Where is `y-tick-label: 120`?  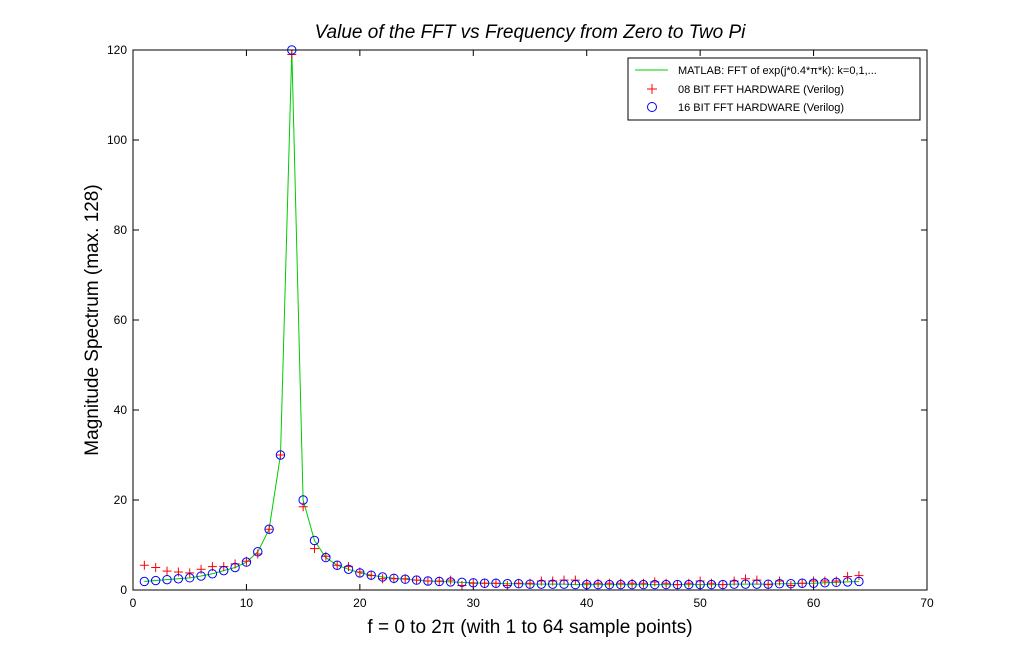 y-tick-label: 120 is located at coordinates (117, 50).